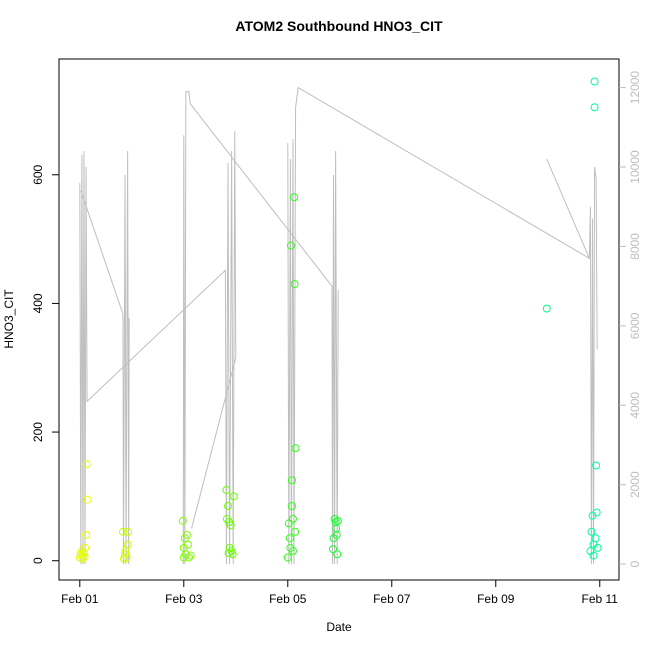 This screenshot has height=650, width=650. I want to click on y-tick-label: 400, so click(38, 303).